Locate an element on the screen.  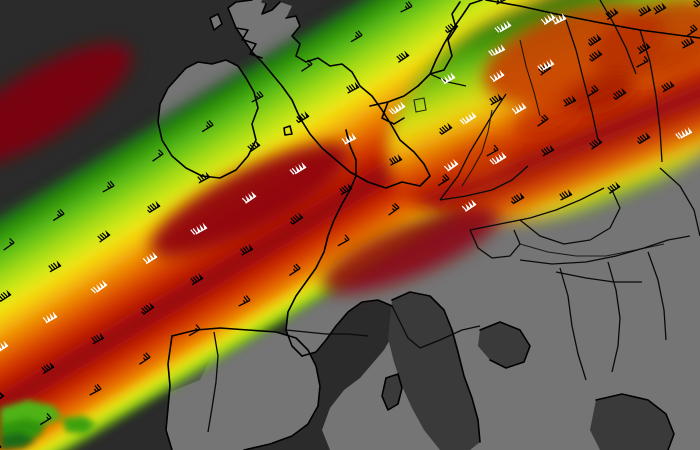
border-hungary-south is located at coordinates (598, 277).